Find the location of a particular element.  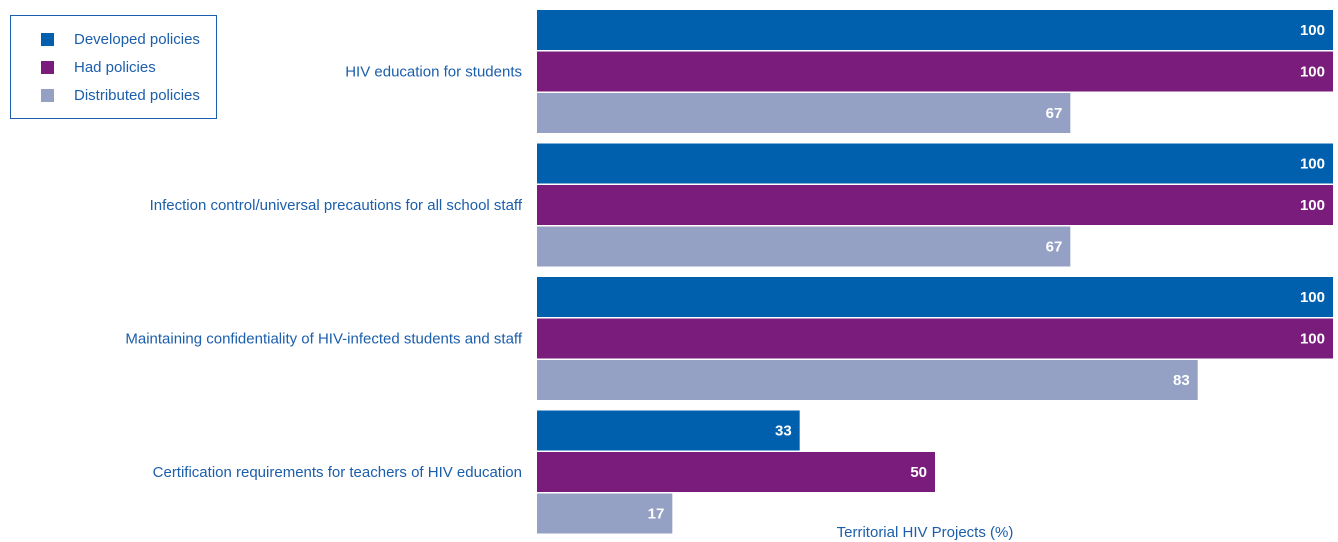

legend-item-developed-policies: Developed policies is located at coordinates (120, 39).